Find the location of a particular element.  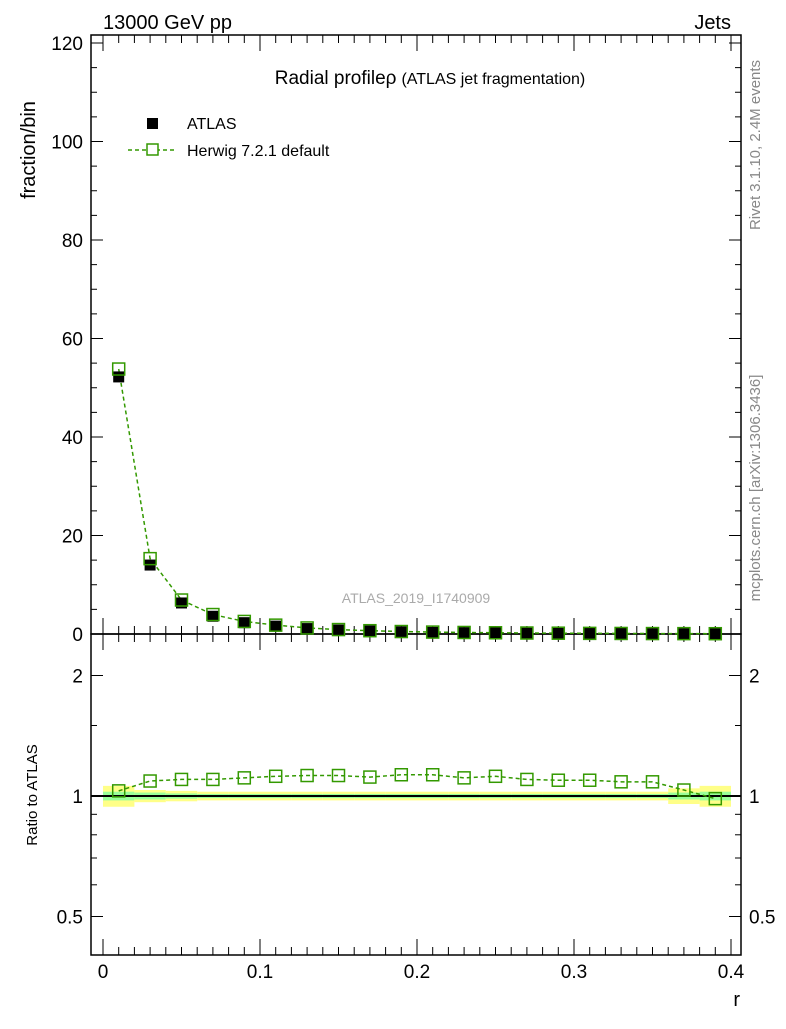

header-left: 13000 GeV pp is located at coordinates (167, 23).